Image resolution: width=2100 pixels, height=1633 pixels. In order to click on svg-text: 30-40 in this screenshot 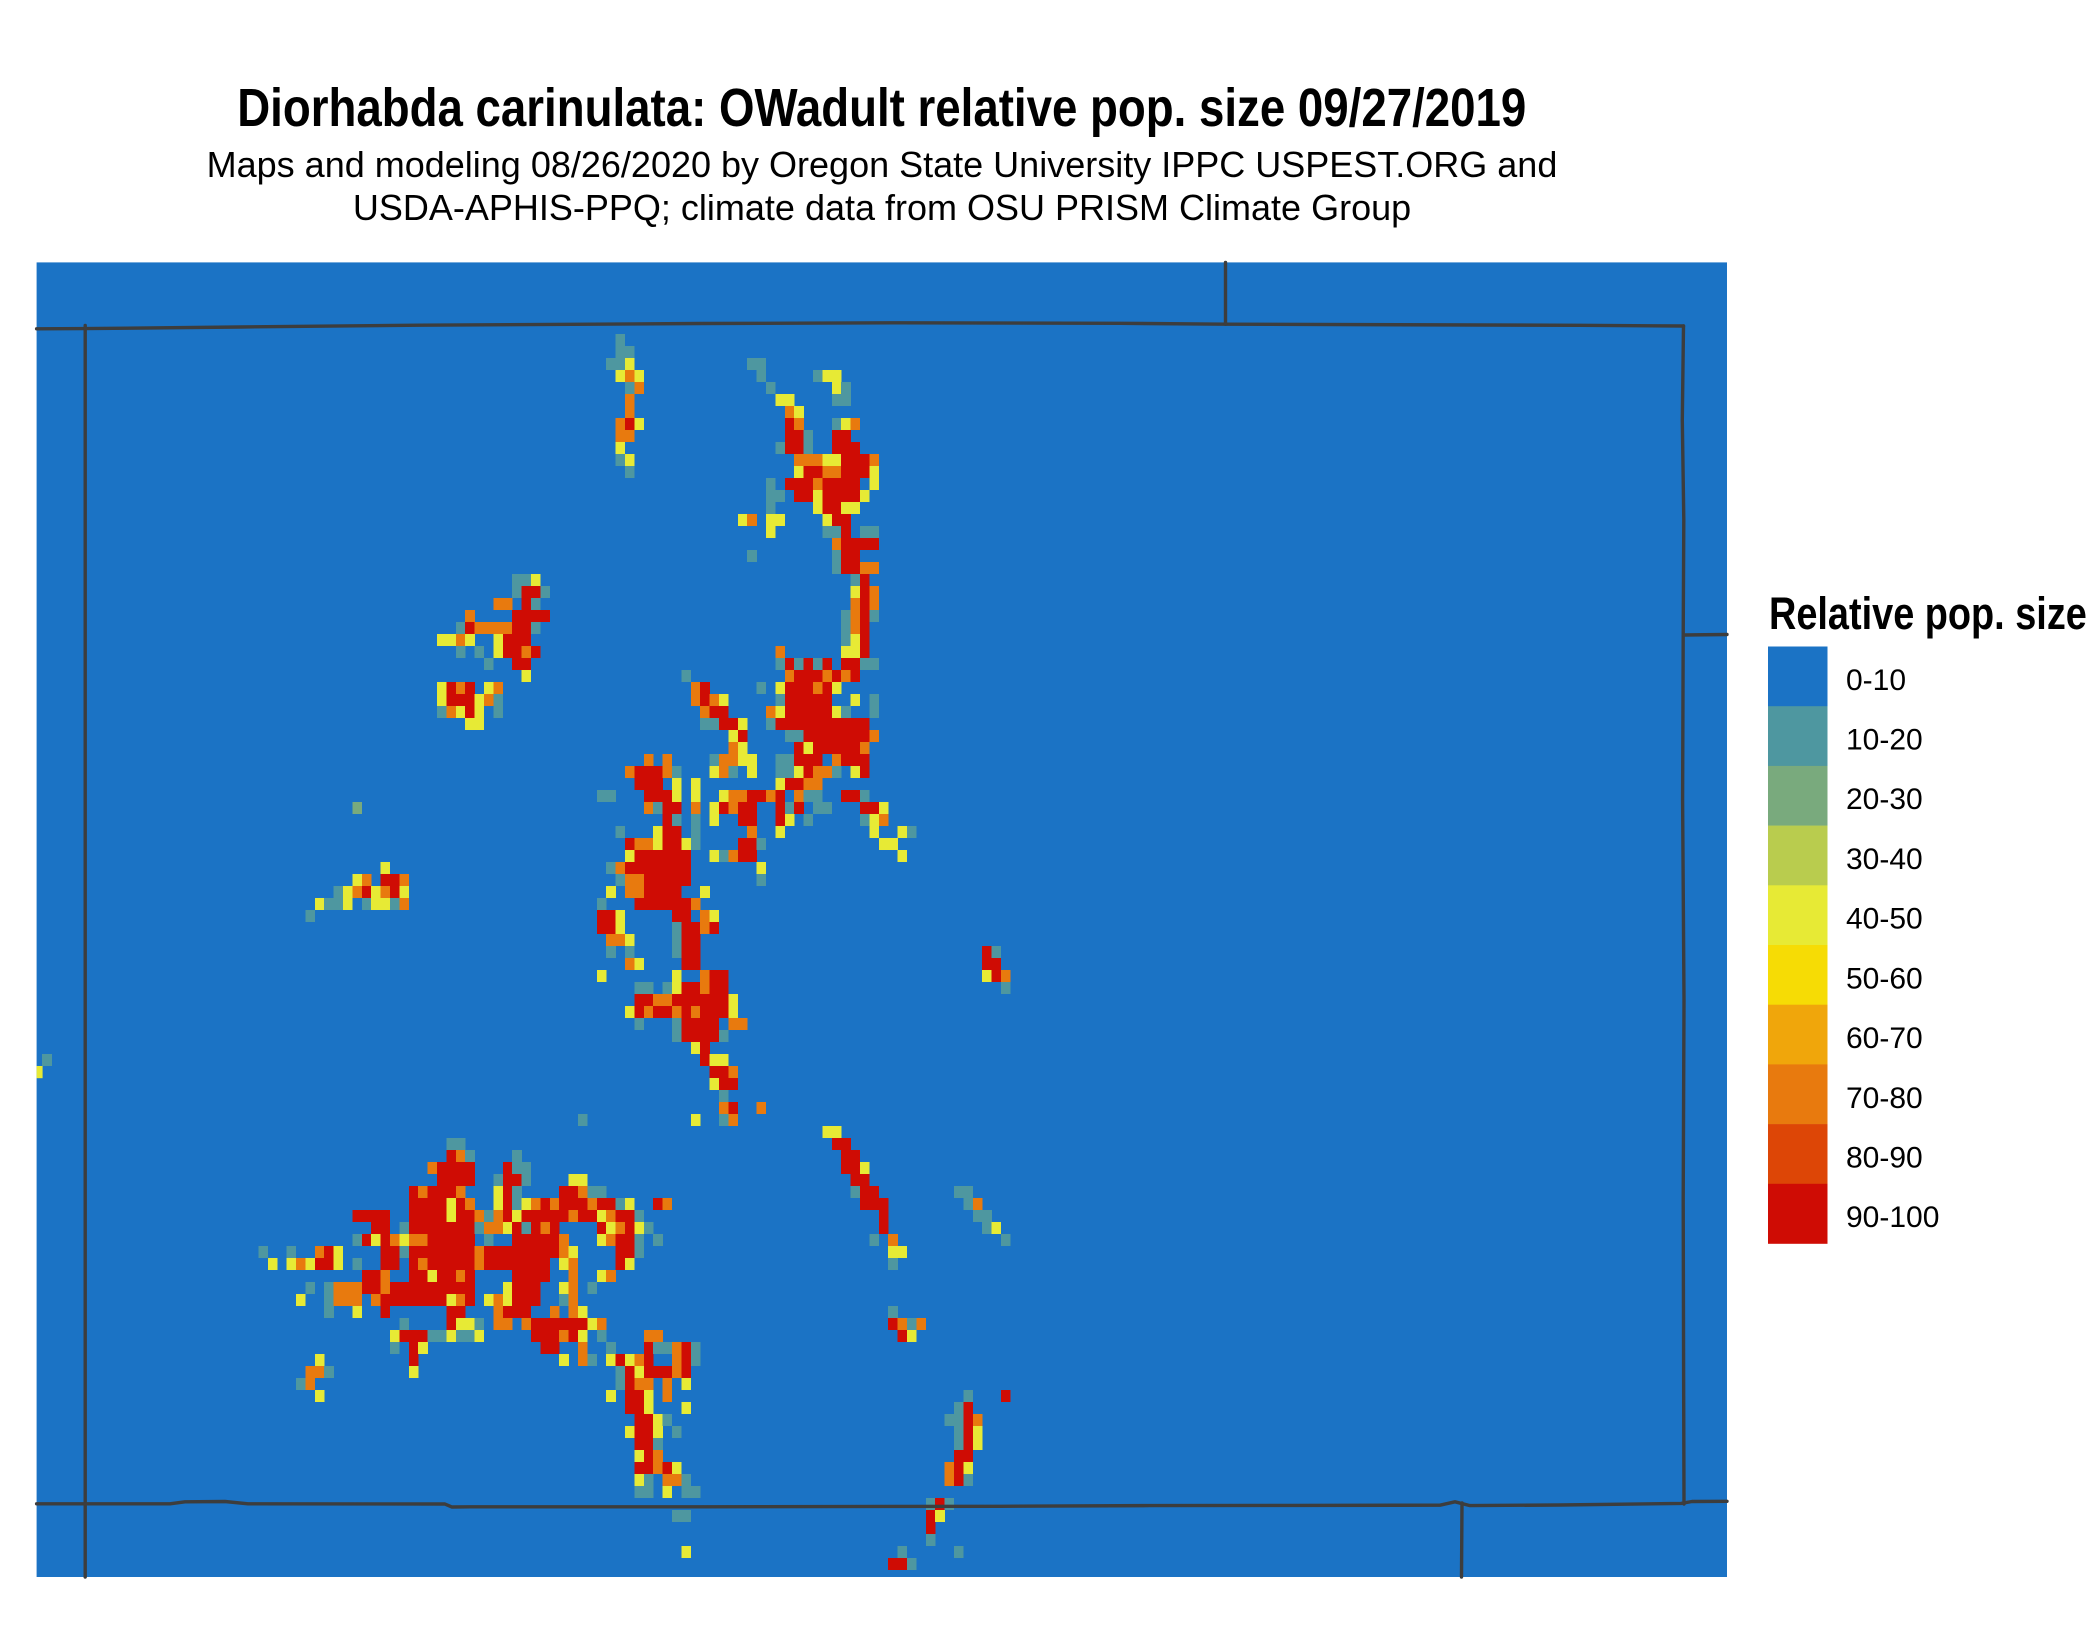, I will do `click(1884, 859)`.